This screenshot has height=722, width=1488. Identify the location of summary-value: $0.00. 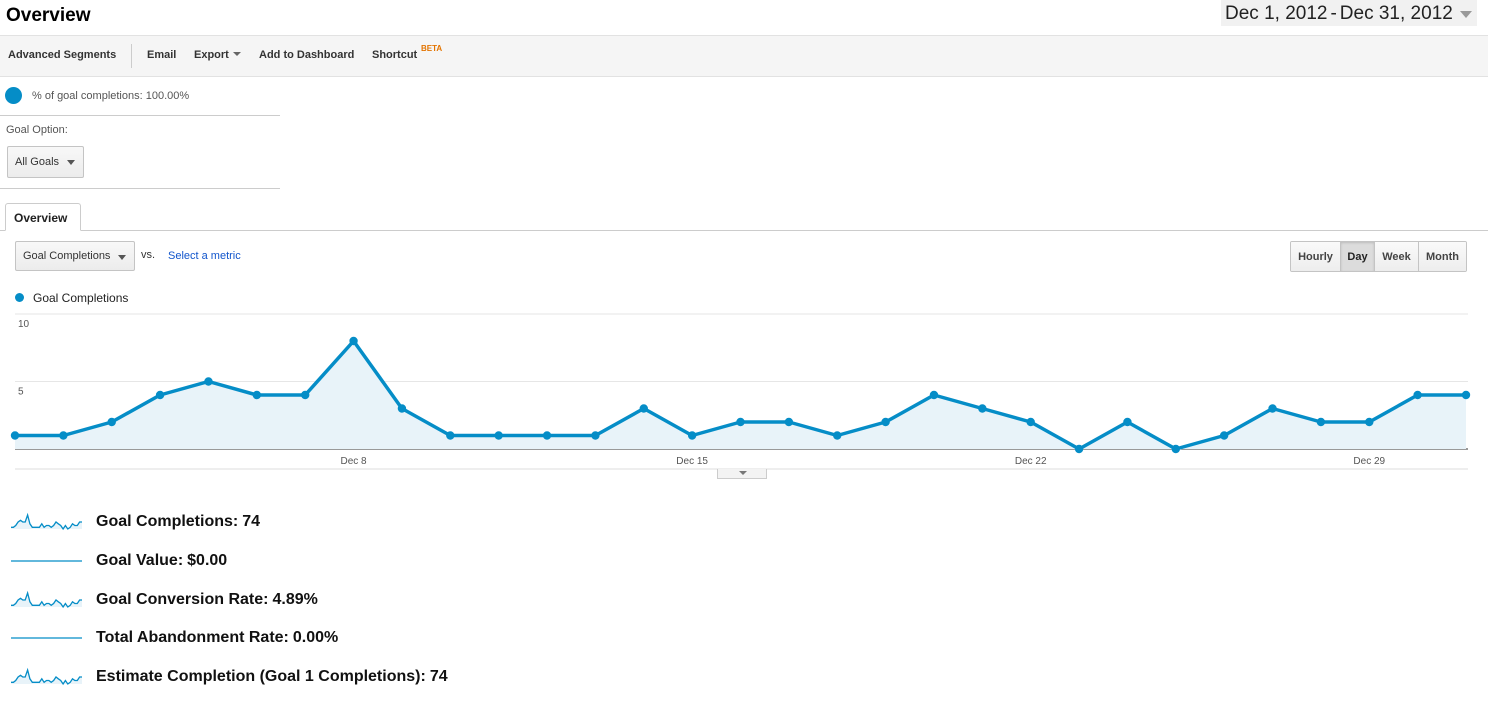
(207, 560).